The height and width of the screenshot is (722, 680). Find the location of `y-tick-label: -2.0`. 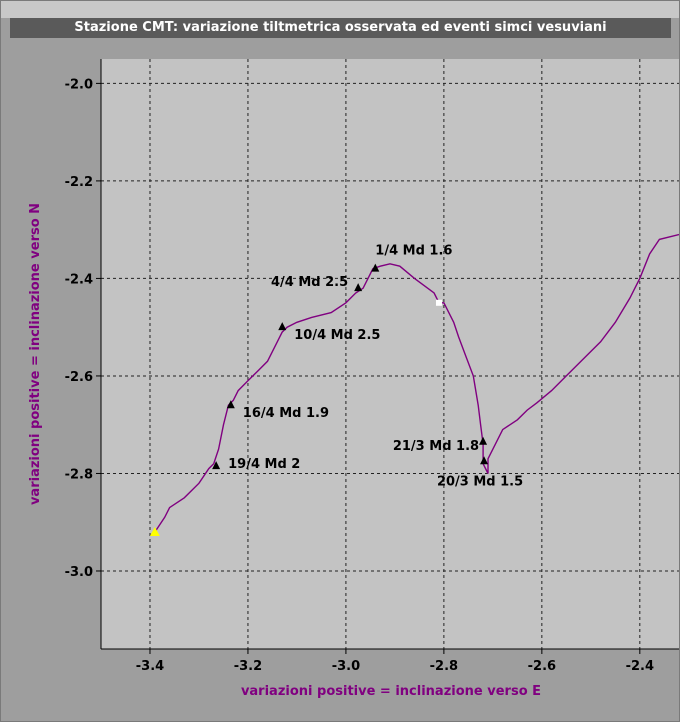

y-tick-label: -2.0 is located at coordinates (79, 84).